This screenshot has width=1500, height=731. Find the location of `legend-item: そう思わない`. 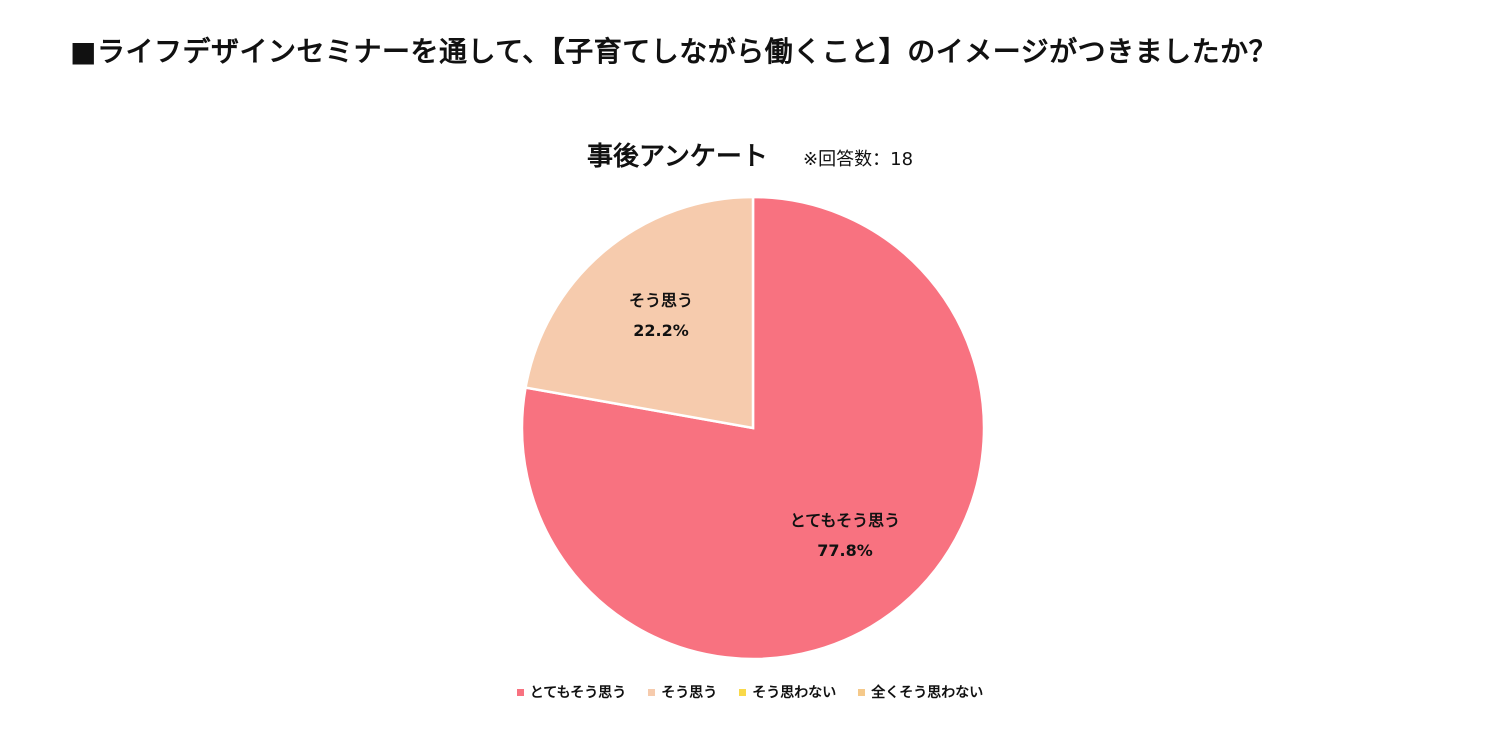

legend-item: そう思わない is located at coordinates (787, 692).